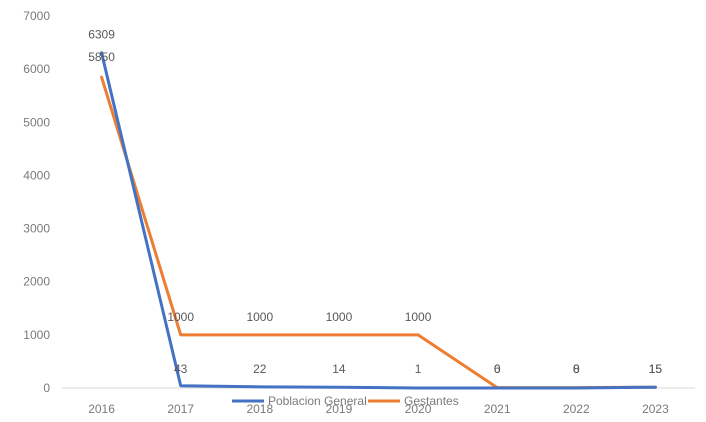  Describe the element at coordinates (576, 409) in the screenshot. I see `x-tick-label: 2022` at that location.